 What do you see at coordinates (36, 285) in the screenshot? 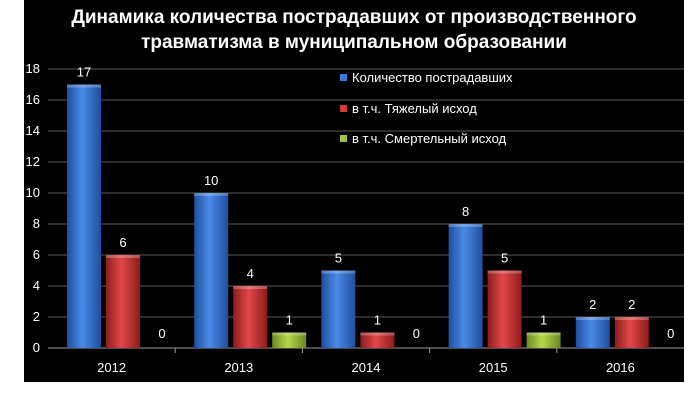
I see `y-tick-label: 4` at bounding box center [36, 285].